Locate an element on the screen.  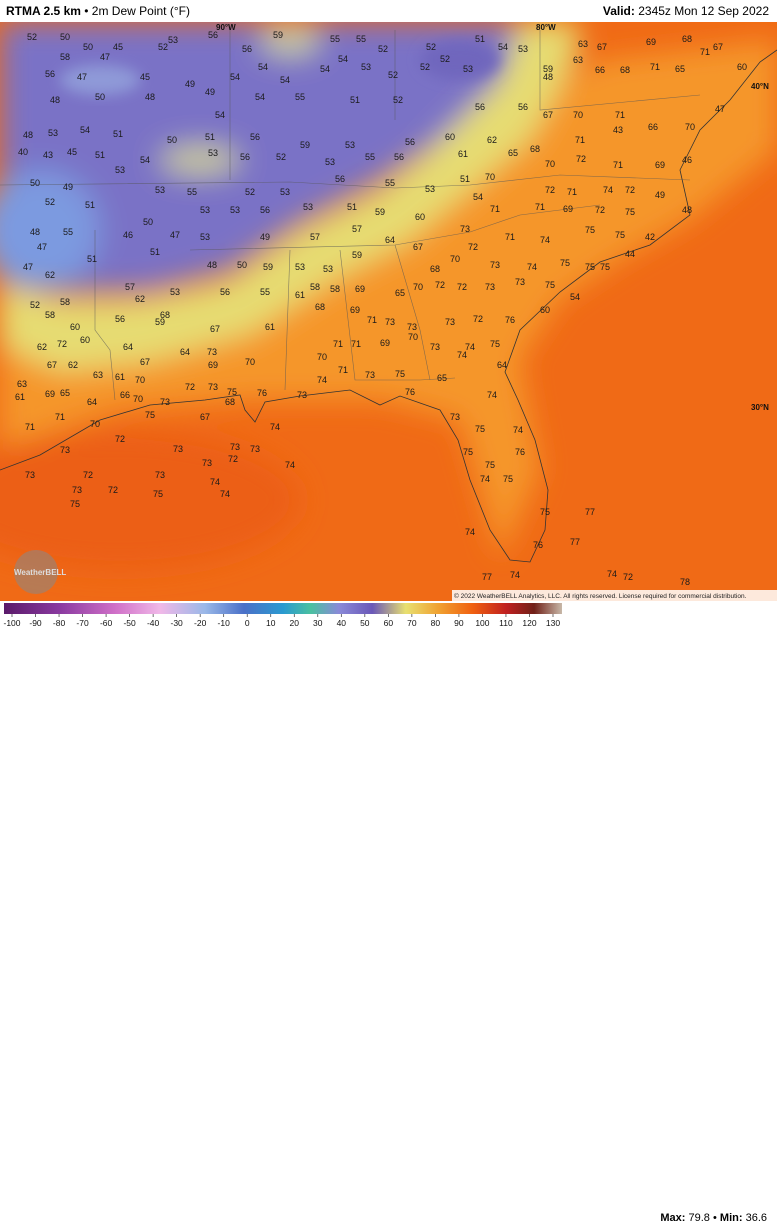
colorbar-label: 20 is located at coordinates (295, 623).